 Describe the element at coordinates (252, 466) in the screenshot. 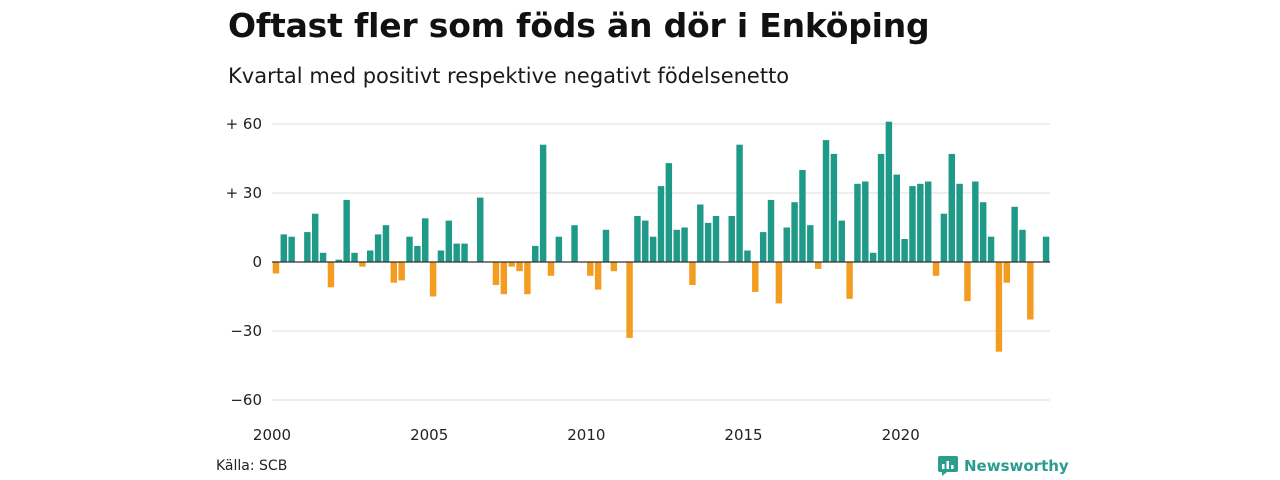

I see `source-note: Källa: SCB` at that location.